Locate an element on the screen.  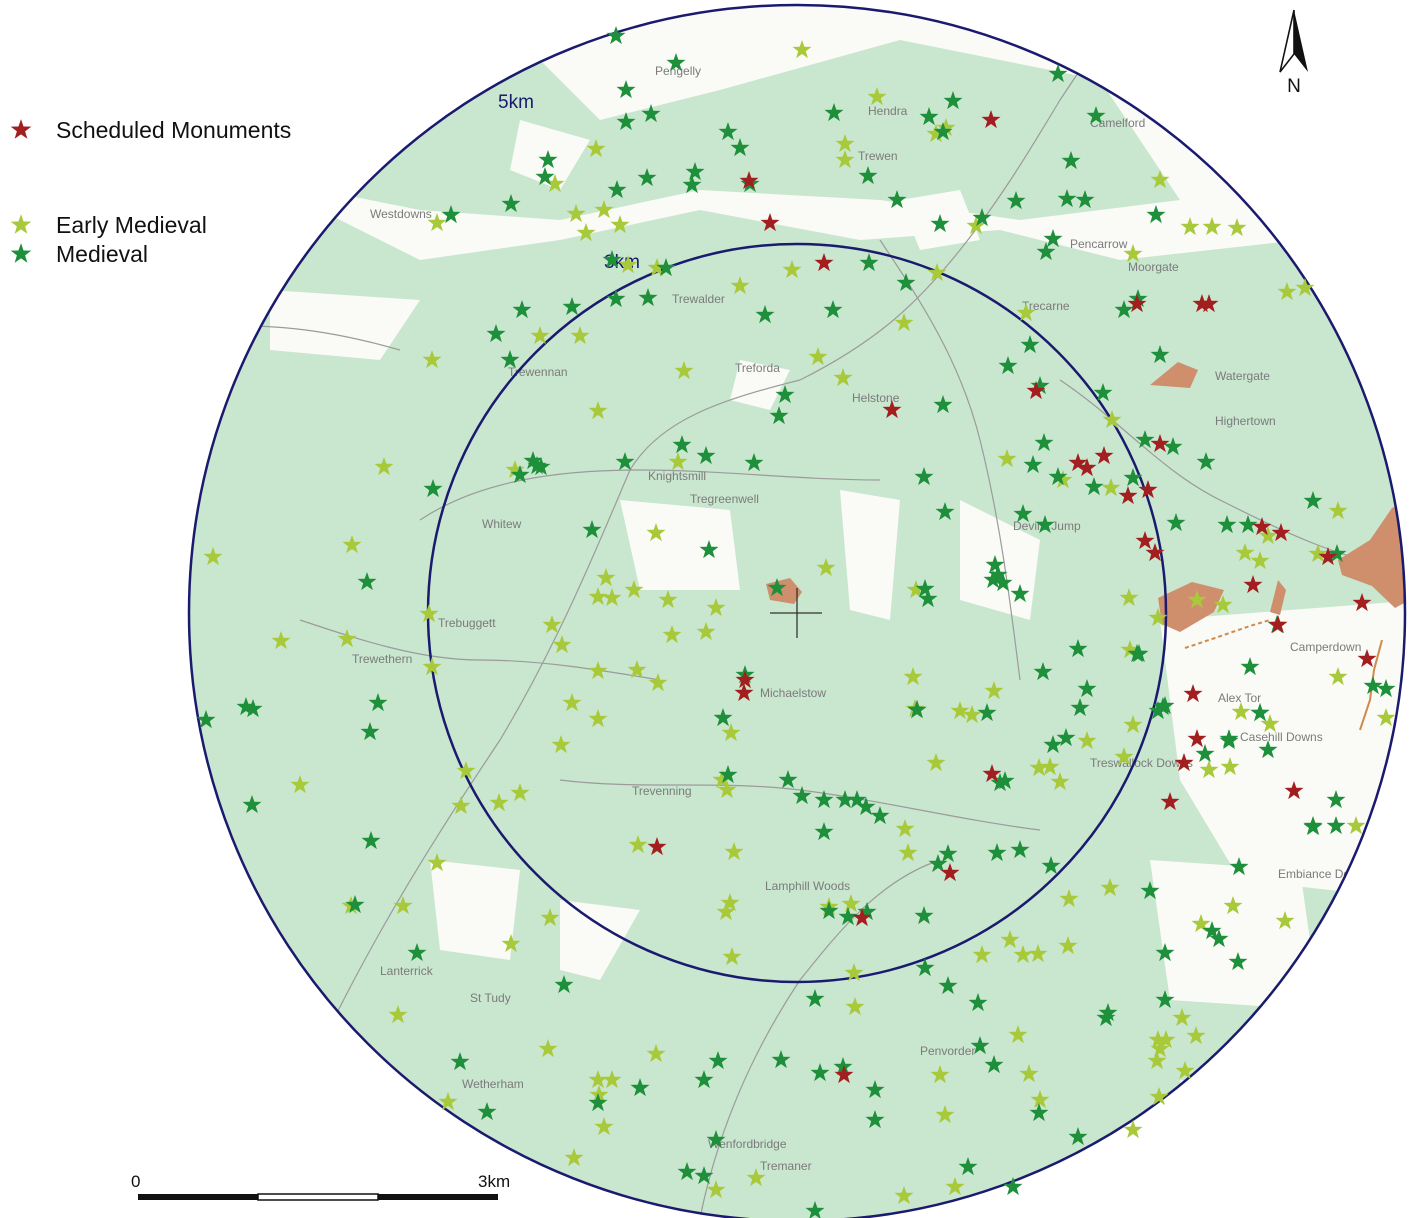
legend-label: Medieval is located at coordinates (102, 253).